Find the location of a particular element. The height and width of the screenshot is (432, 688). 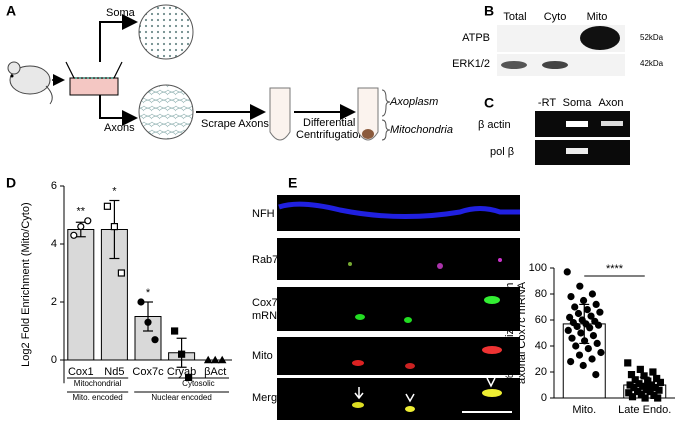

label: Centrifugation is located at coordinates (330, 135).